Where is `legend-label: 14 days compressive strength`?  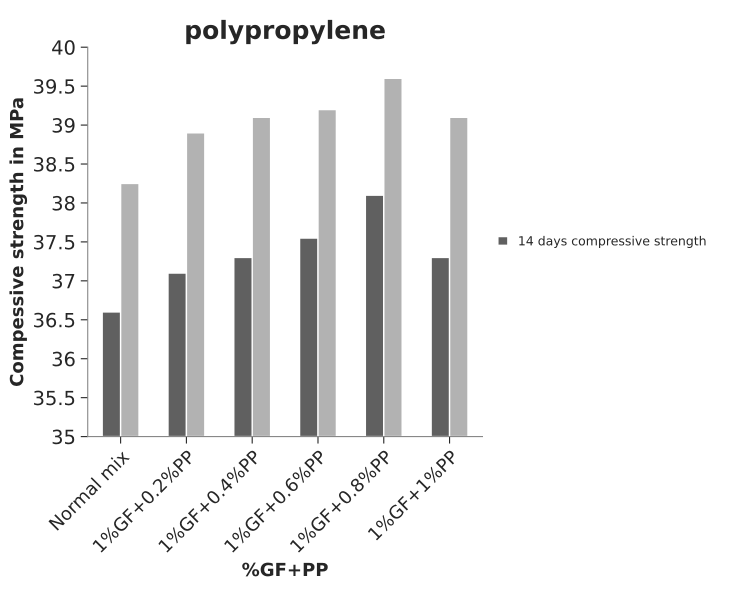 legend-label: 14 days compressive strength is located at coordinates (612, 242).